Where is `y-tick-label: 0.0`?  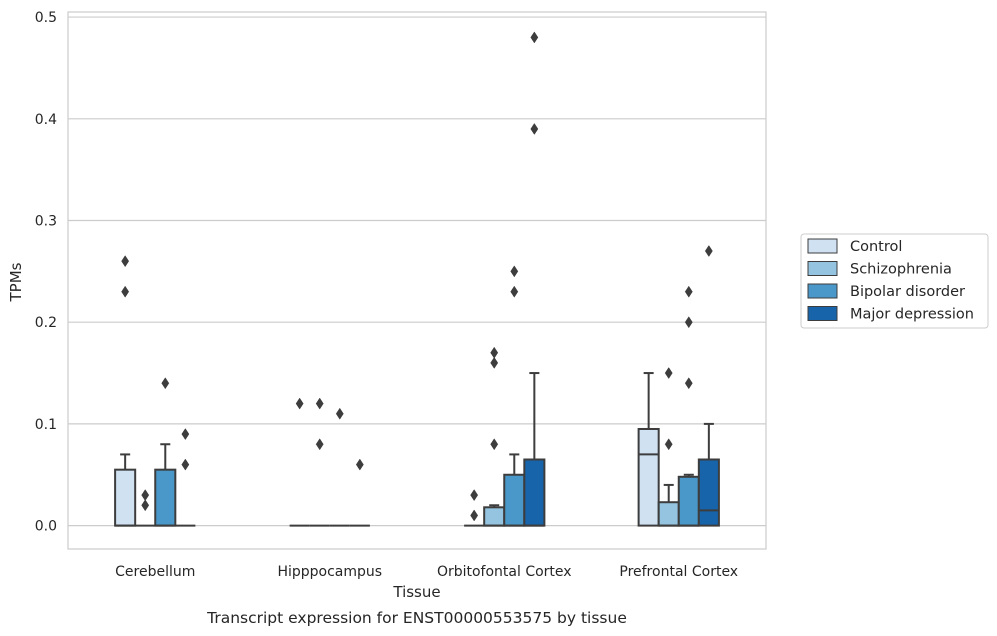 y-tick-label: 0.0 is located at coordinates (46, 527).